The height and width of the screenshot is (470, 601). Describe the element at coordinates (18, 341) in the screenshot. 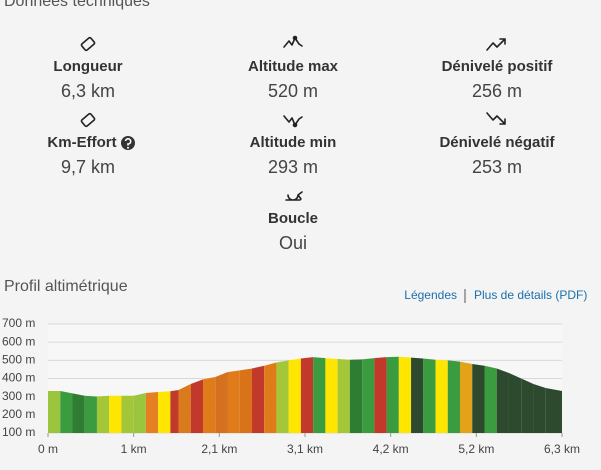

I see `y-tick-label: 600 m` at that location.